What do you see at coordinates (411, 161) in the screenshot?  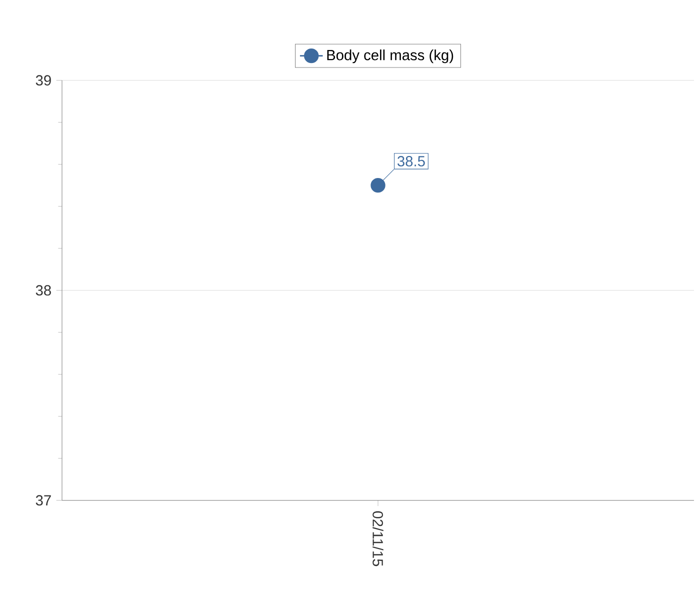 I see `data-label: 38.5` at bounding box center [411, 161].